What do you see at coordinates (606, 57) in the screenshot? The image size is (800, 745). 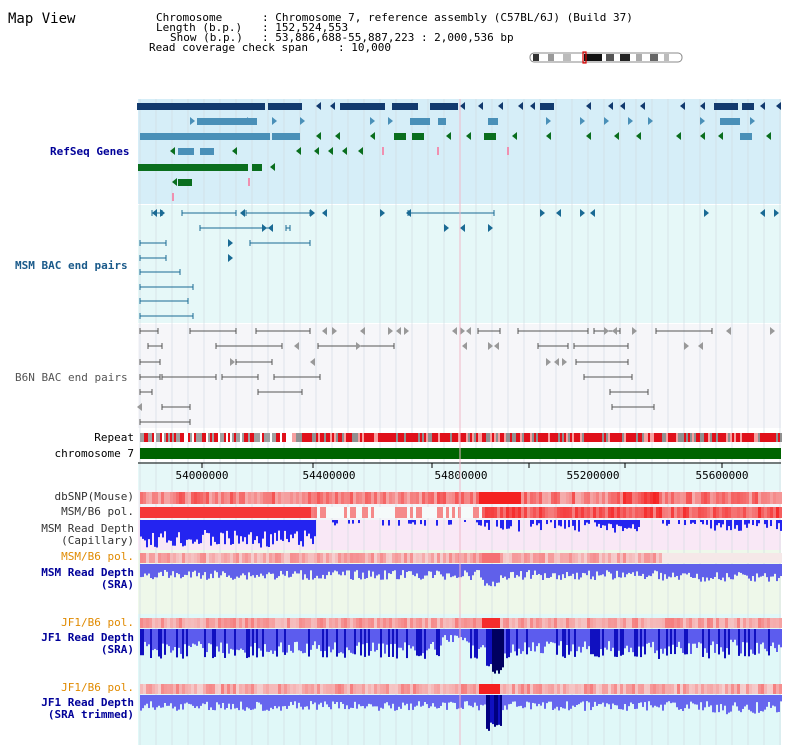 I see `chromosome-ideogram` at bounding box center [606, 57].